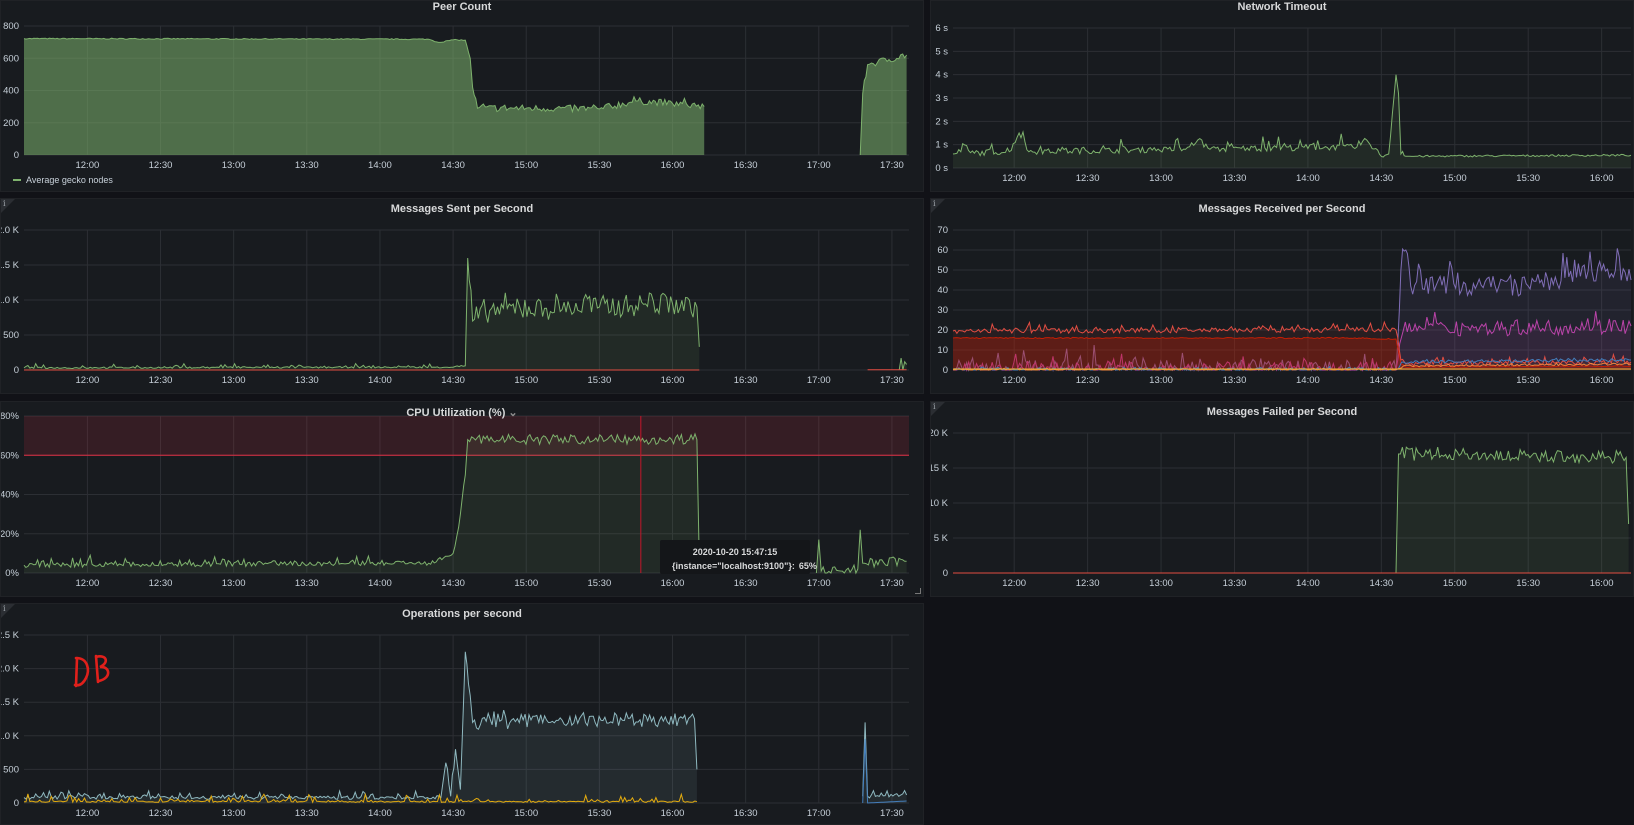  Describe the element at coordinates (940, 503) in the screenshot. I see `y-tick-label: 10 K` at that location.